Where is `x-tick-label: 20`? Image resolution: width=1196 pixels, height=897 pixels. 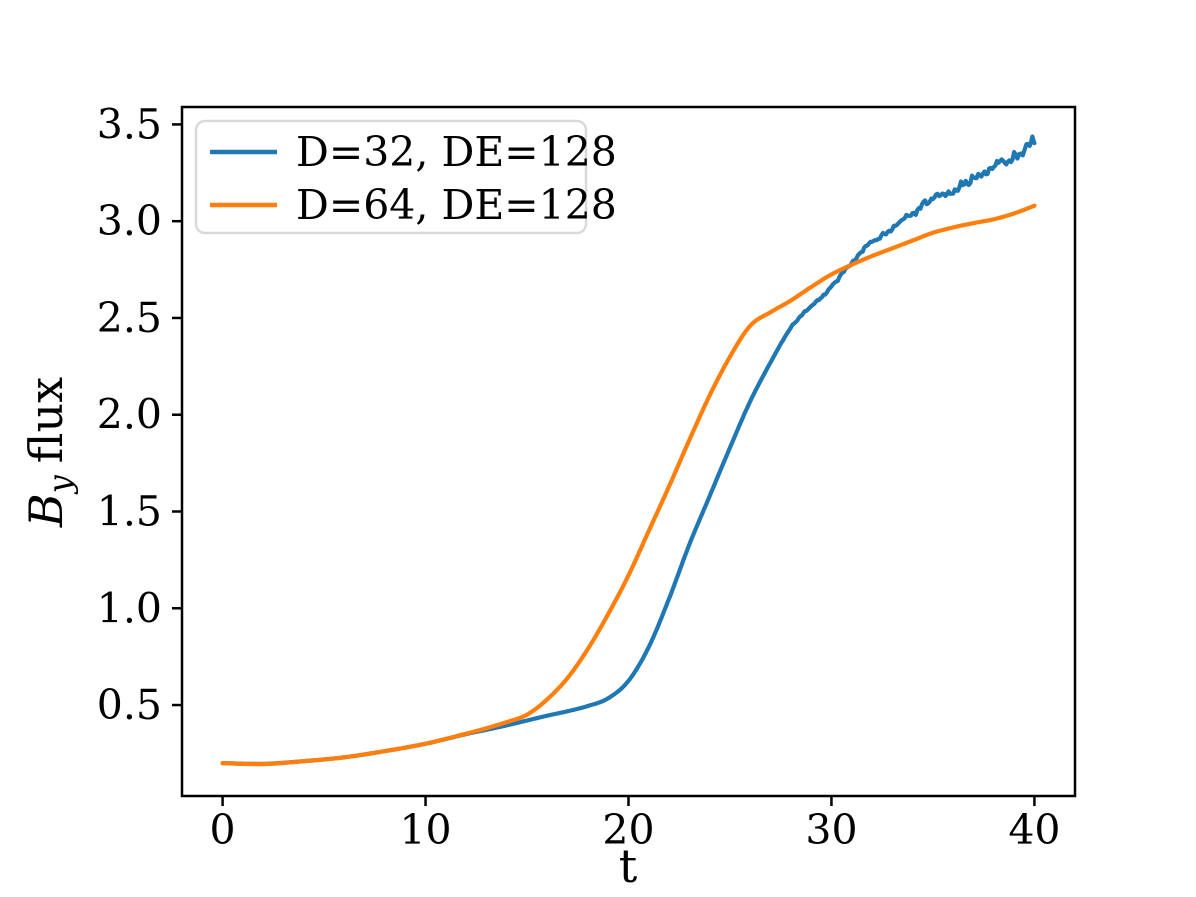 x-tick-label: 20 is located at coordinates (628, 830).